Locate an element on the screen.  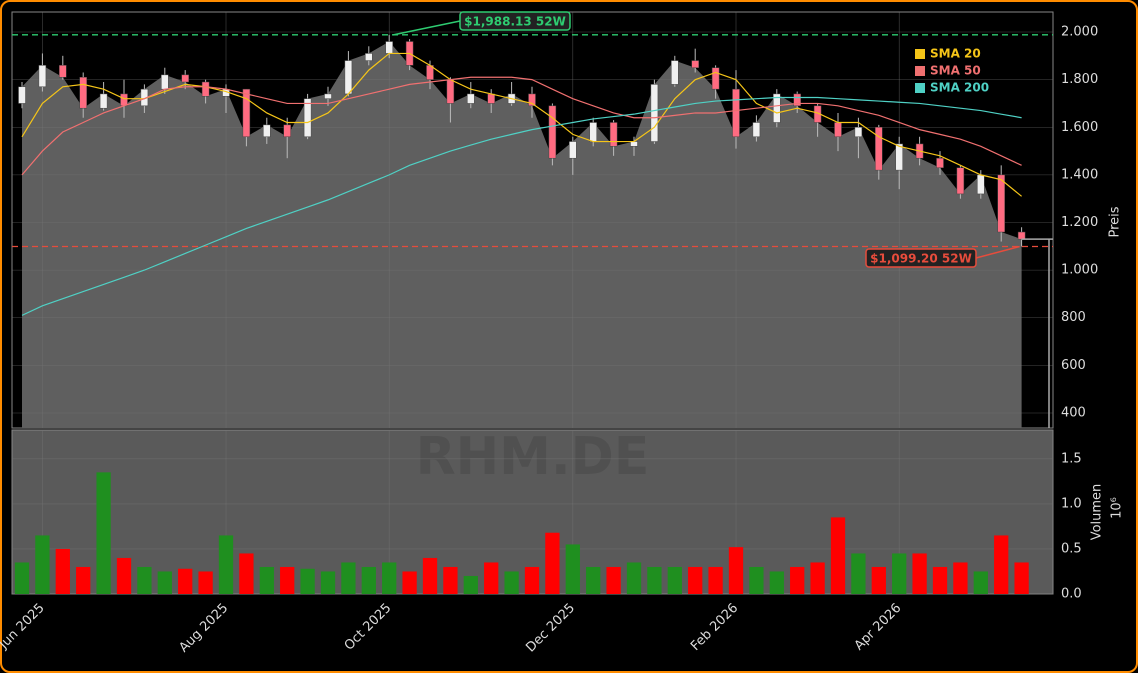
y-tick-label: 1.200 is located at coordinates (1079, 222).